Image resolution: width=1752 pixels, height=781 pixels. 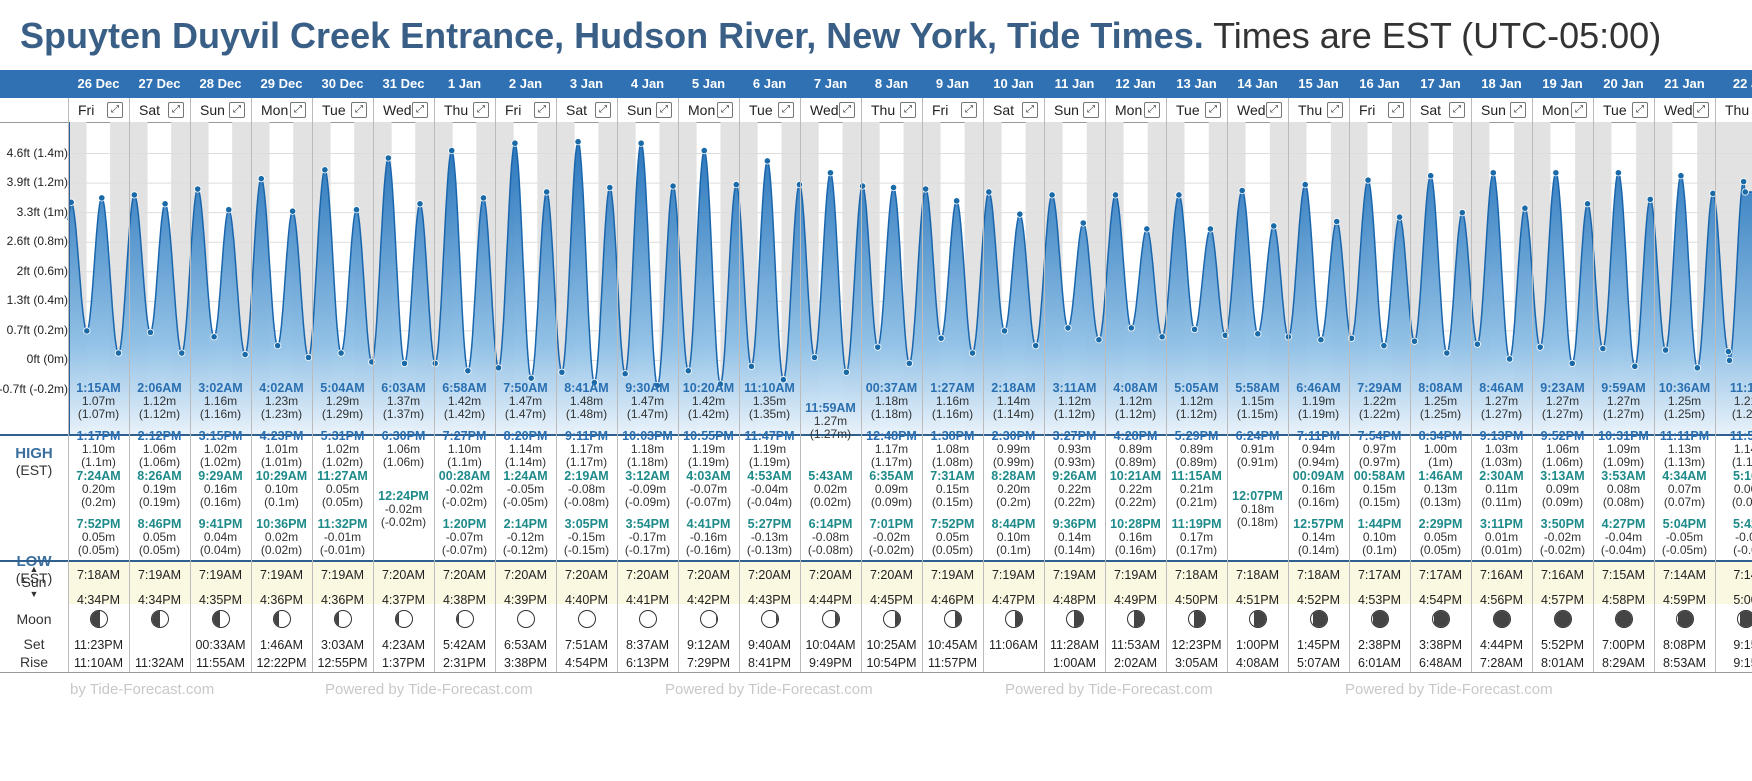 I want to click on high-tide-height: 1.12m, so click(x=159, y=401).